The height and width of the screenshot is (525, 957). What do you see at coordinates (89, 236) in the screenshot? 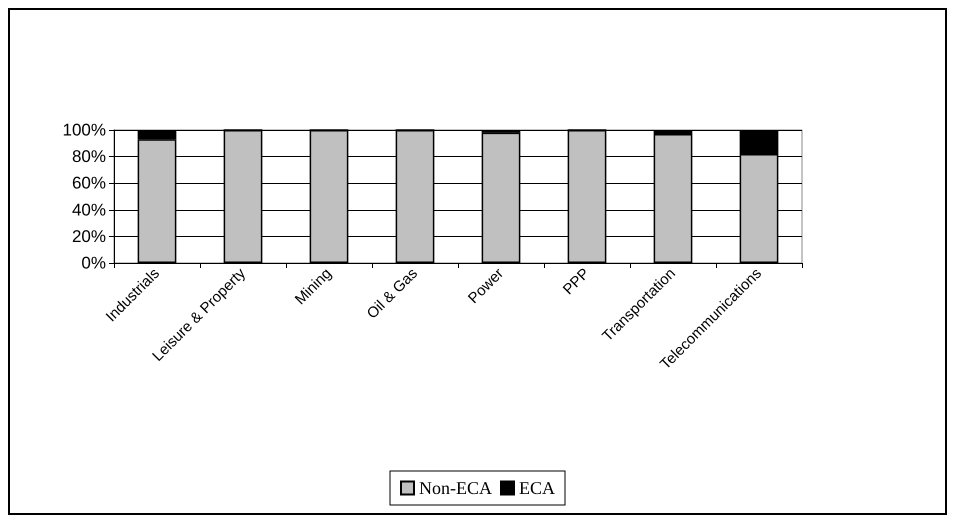
I see `y-tick-label: 20%` at bounding box center [89, 236].